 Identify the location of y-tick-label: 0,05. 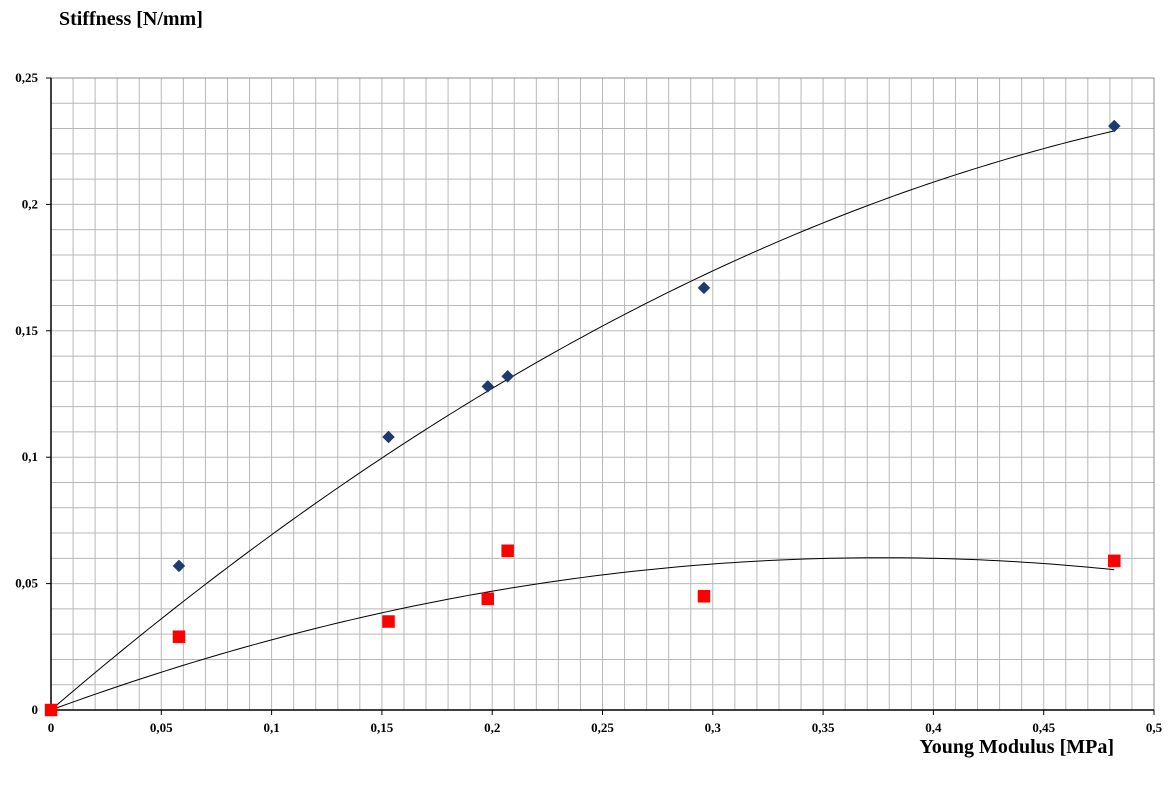
(26, 583).